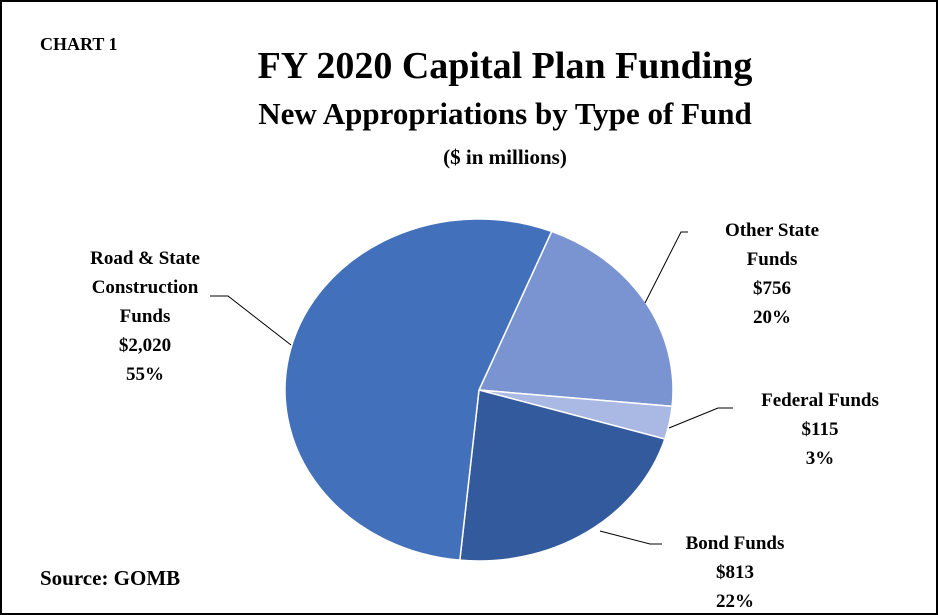 The width and height of the screenshot is (938, 615). Describe the element at coordinates (505, 157) in the screenshot. I see `units-note: ($ in millions)` at that location.